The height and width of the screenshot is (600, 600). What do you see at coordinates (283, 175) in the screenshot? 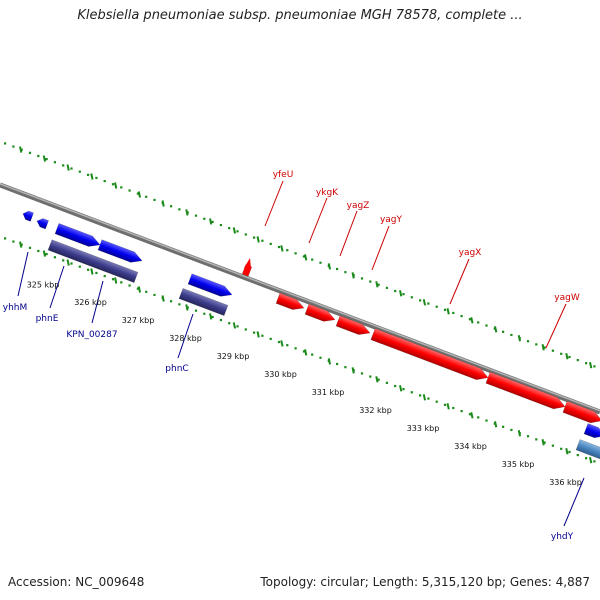
I see `gene-label-yfeU: yfeU` at bounding box center [283, 175].